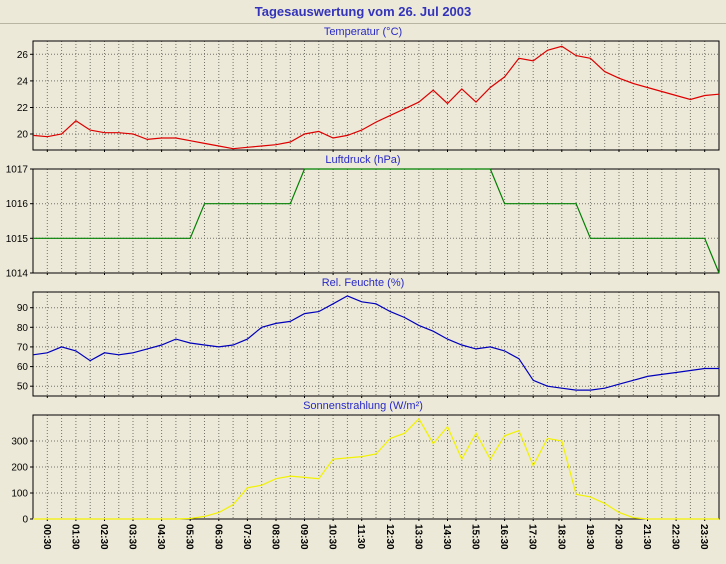 Image resolution: width=726 pixels, height=564 pixels. Describe the element at coordinates (25, 520) in the screenshot. I see `y-tick-label: 0` at that location.